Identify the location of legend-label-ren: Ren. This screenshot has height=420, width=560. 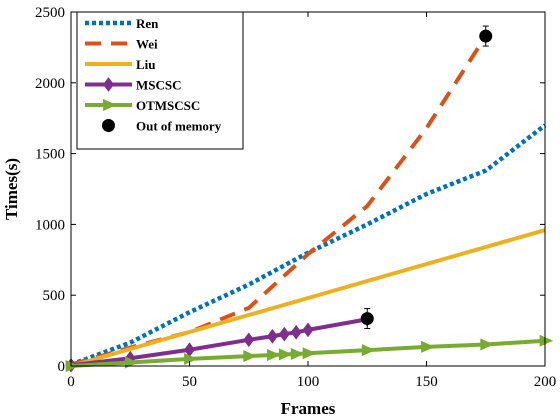
(147, 23).